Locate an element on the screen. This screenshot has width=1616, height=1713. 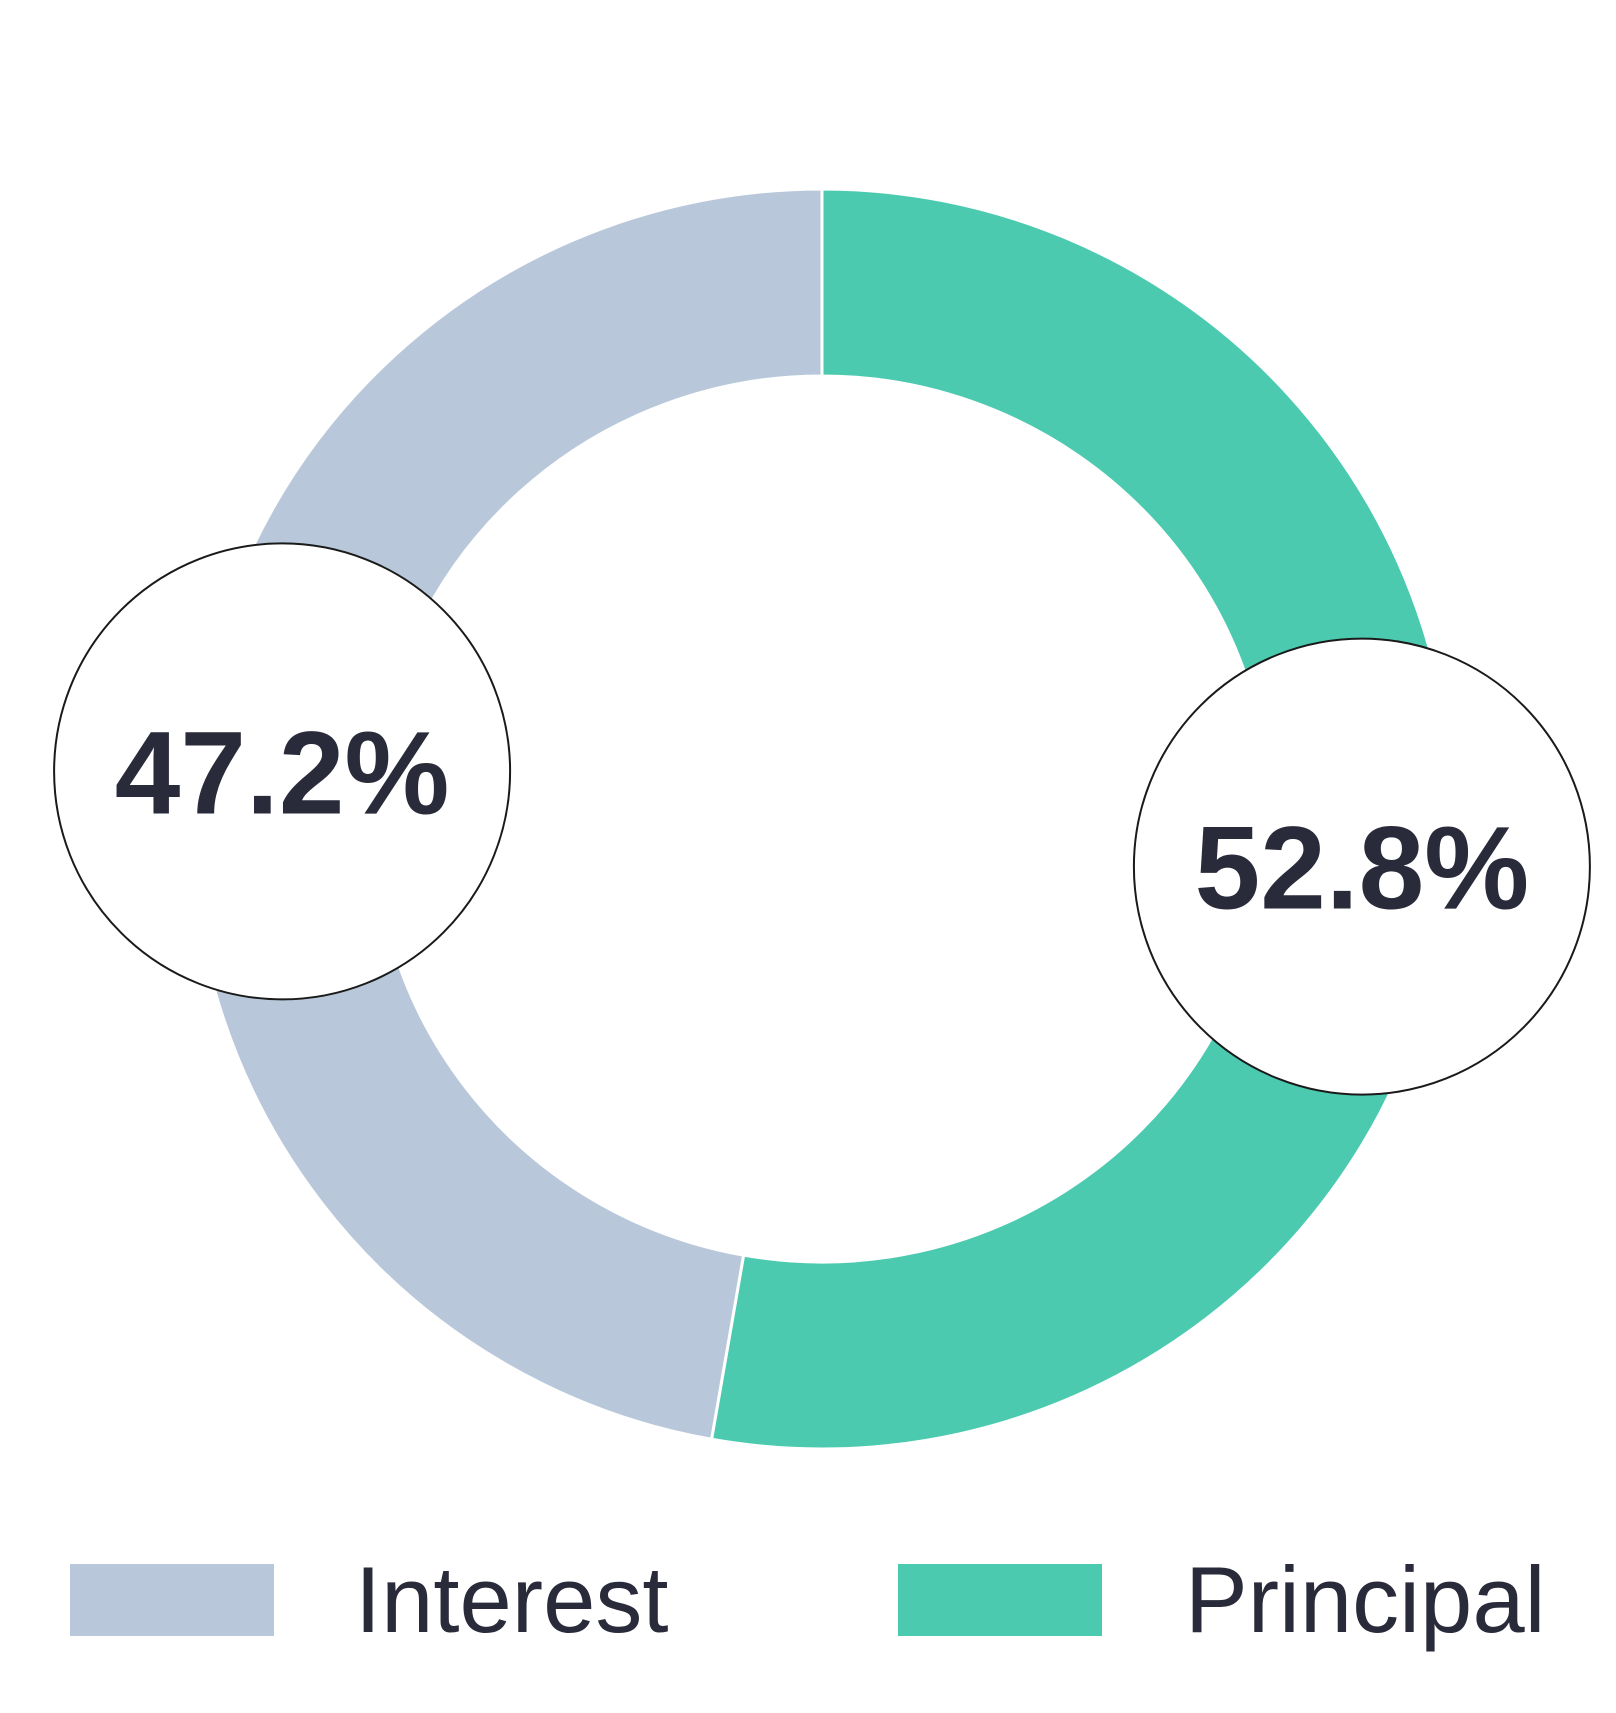
legend-label-principal: Principal is located at coordinates (1365, 1599).